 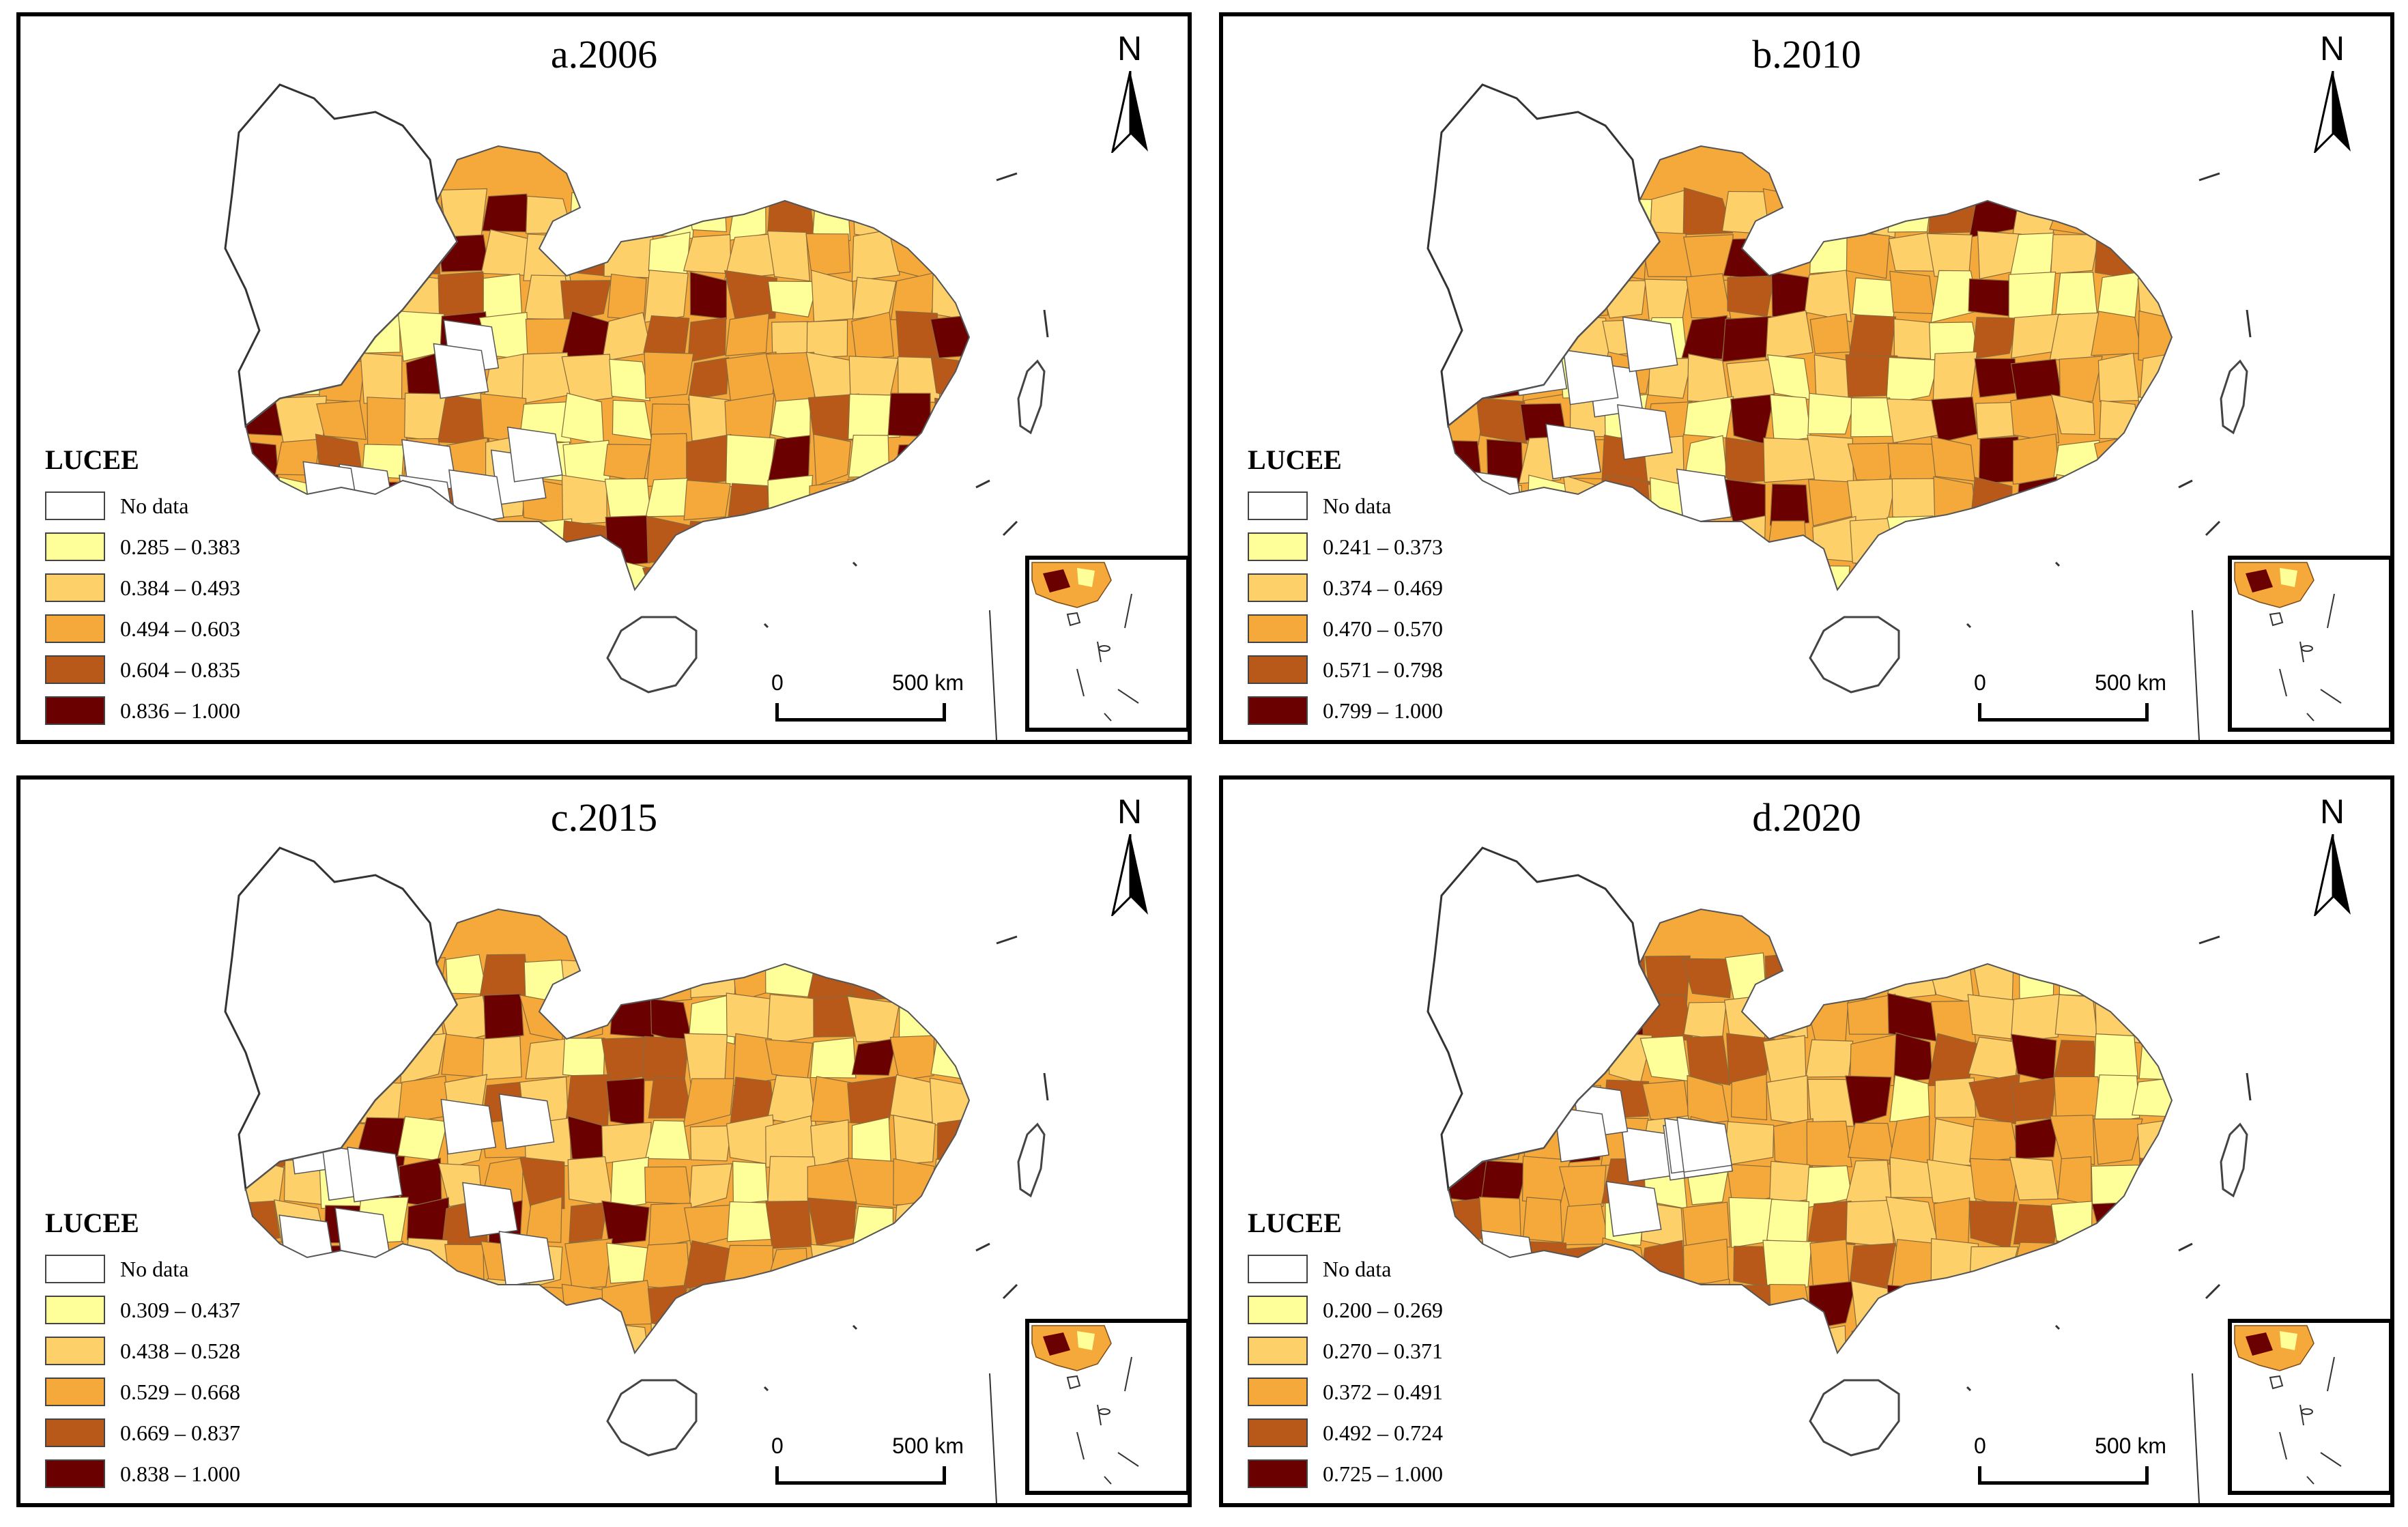 I want to click on legend-item: 0.241 – 0.373, so click(x=1345, y=547).